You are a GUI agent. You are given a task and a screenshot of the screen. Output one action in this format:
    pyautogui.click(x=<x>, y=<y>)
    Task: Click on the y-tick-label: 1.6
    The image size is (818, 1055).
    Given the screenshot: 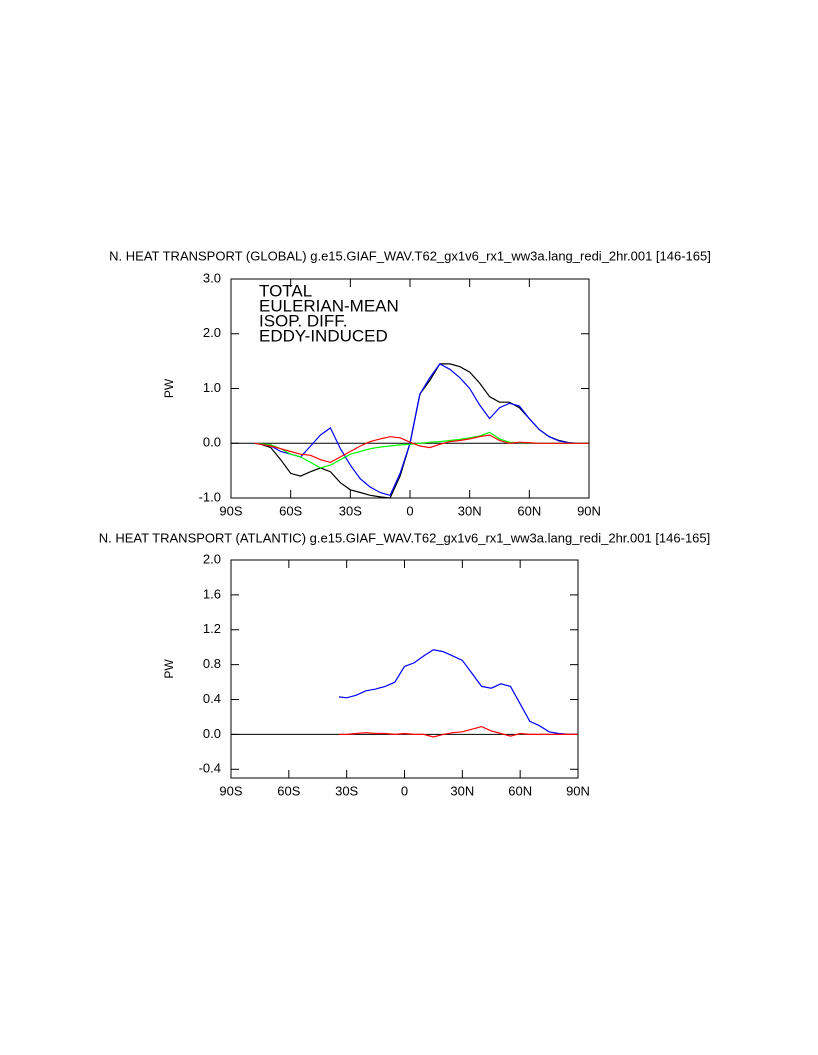 What is the action you would take?
    pyautogui.click(x=212, y=593)
    